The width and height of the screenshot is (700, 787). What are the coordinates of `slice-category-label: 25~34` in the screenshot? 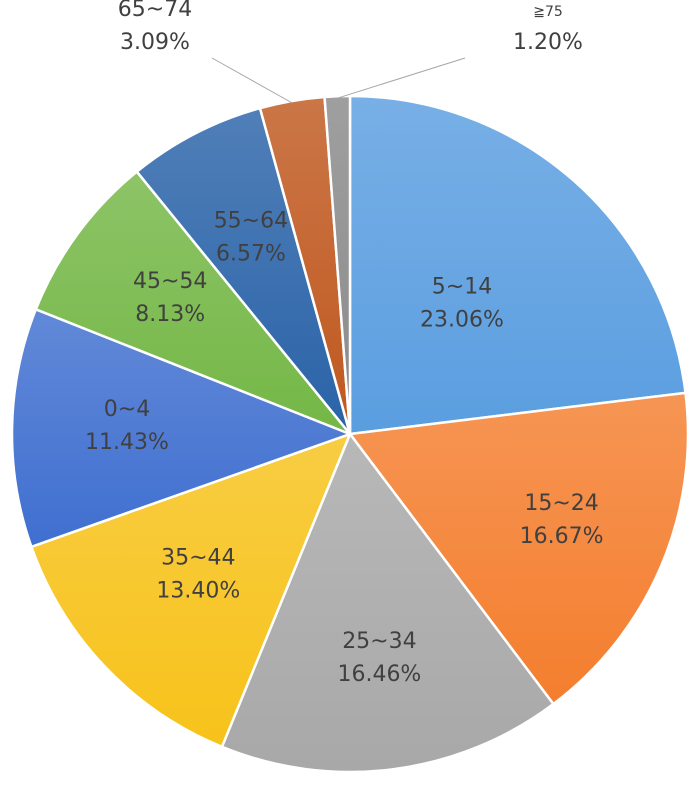 It's located at (379, 641).